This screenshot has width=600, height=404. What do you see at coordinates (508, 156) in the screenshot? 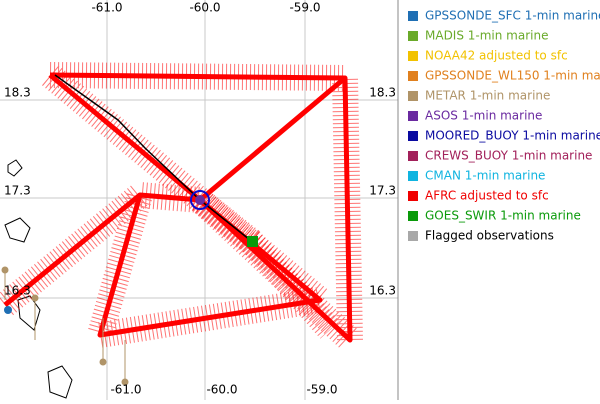
I see `legend-label: CREWS_BUOY 1-min marine` at bounding box center [508, 156].